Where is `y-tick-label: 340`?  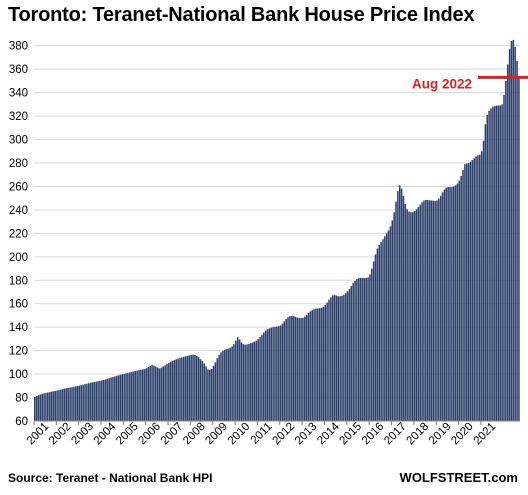 y-tick-label: 340 is located at coordinates (18, 94).